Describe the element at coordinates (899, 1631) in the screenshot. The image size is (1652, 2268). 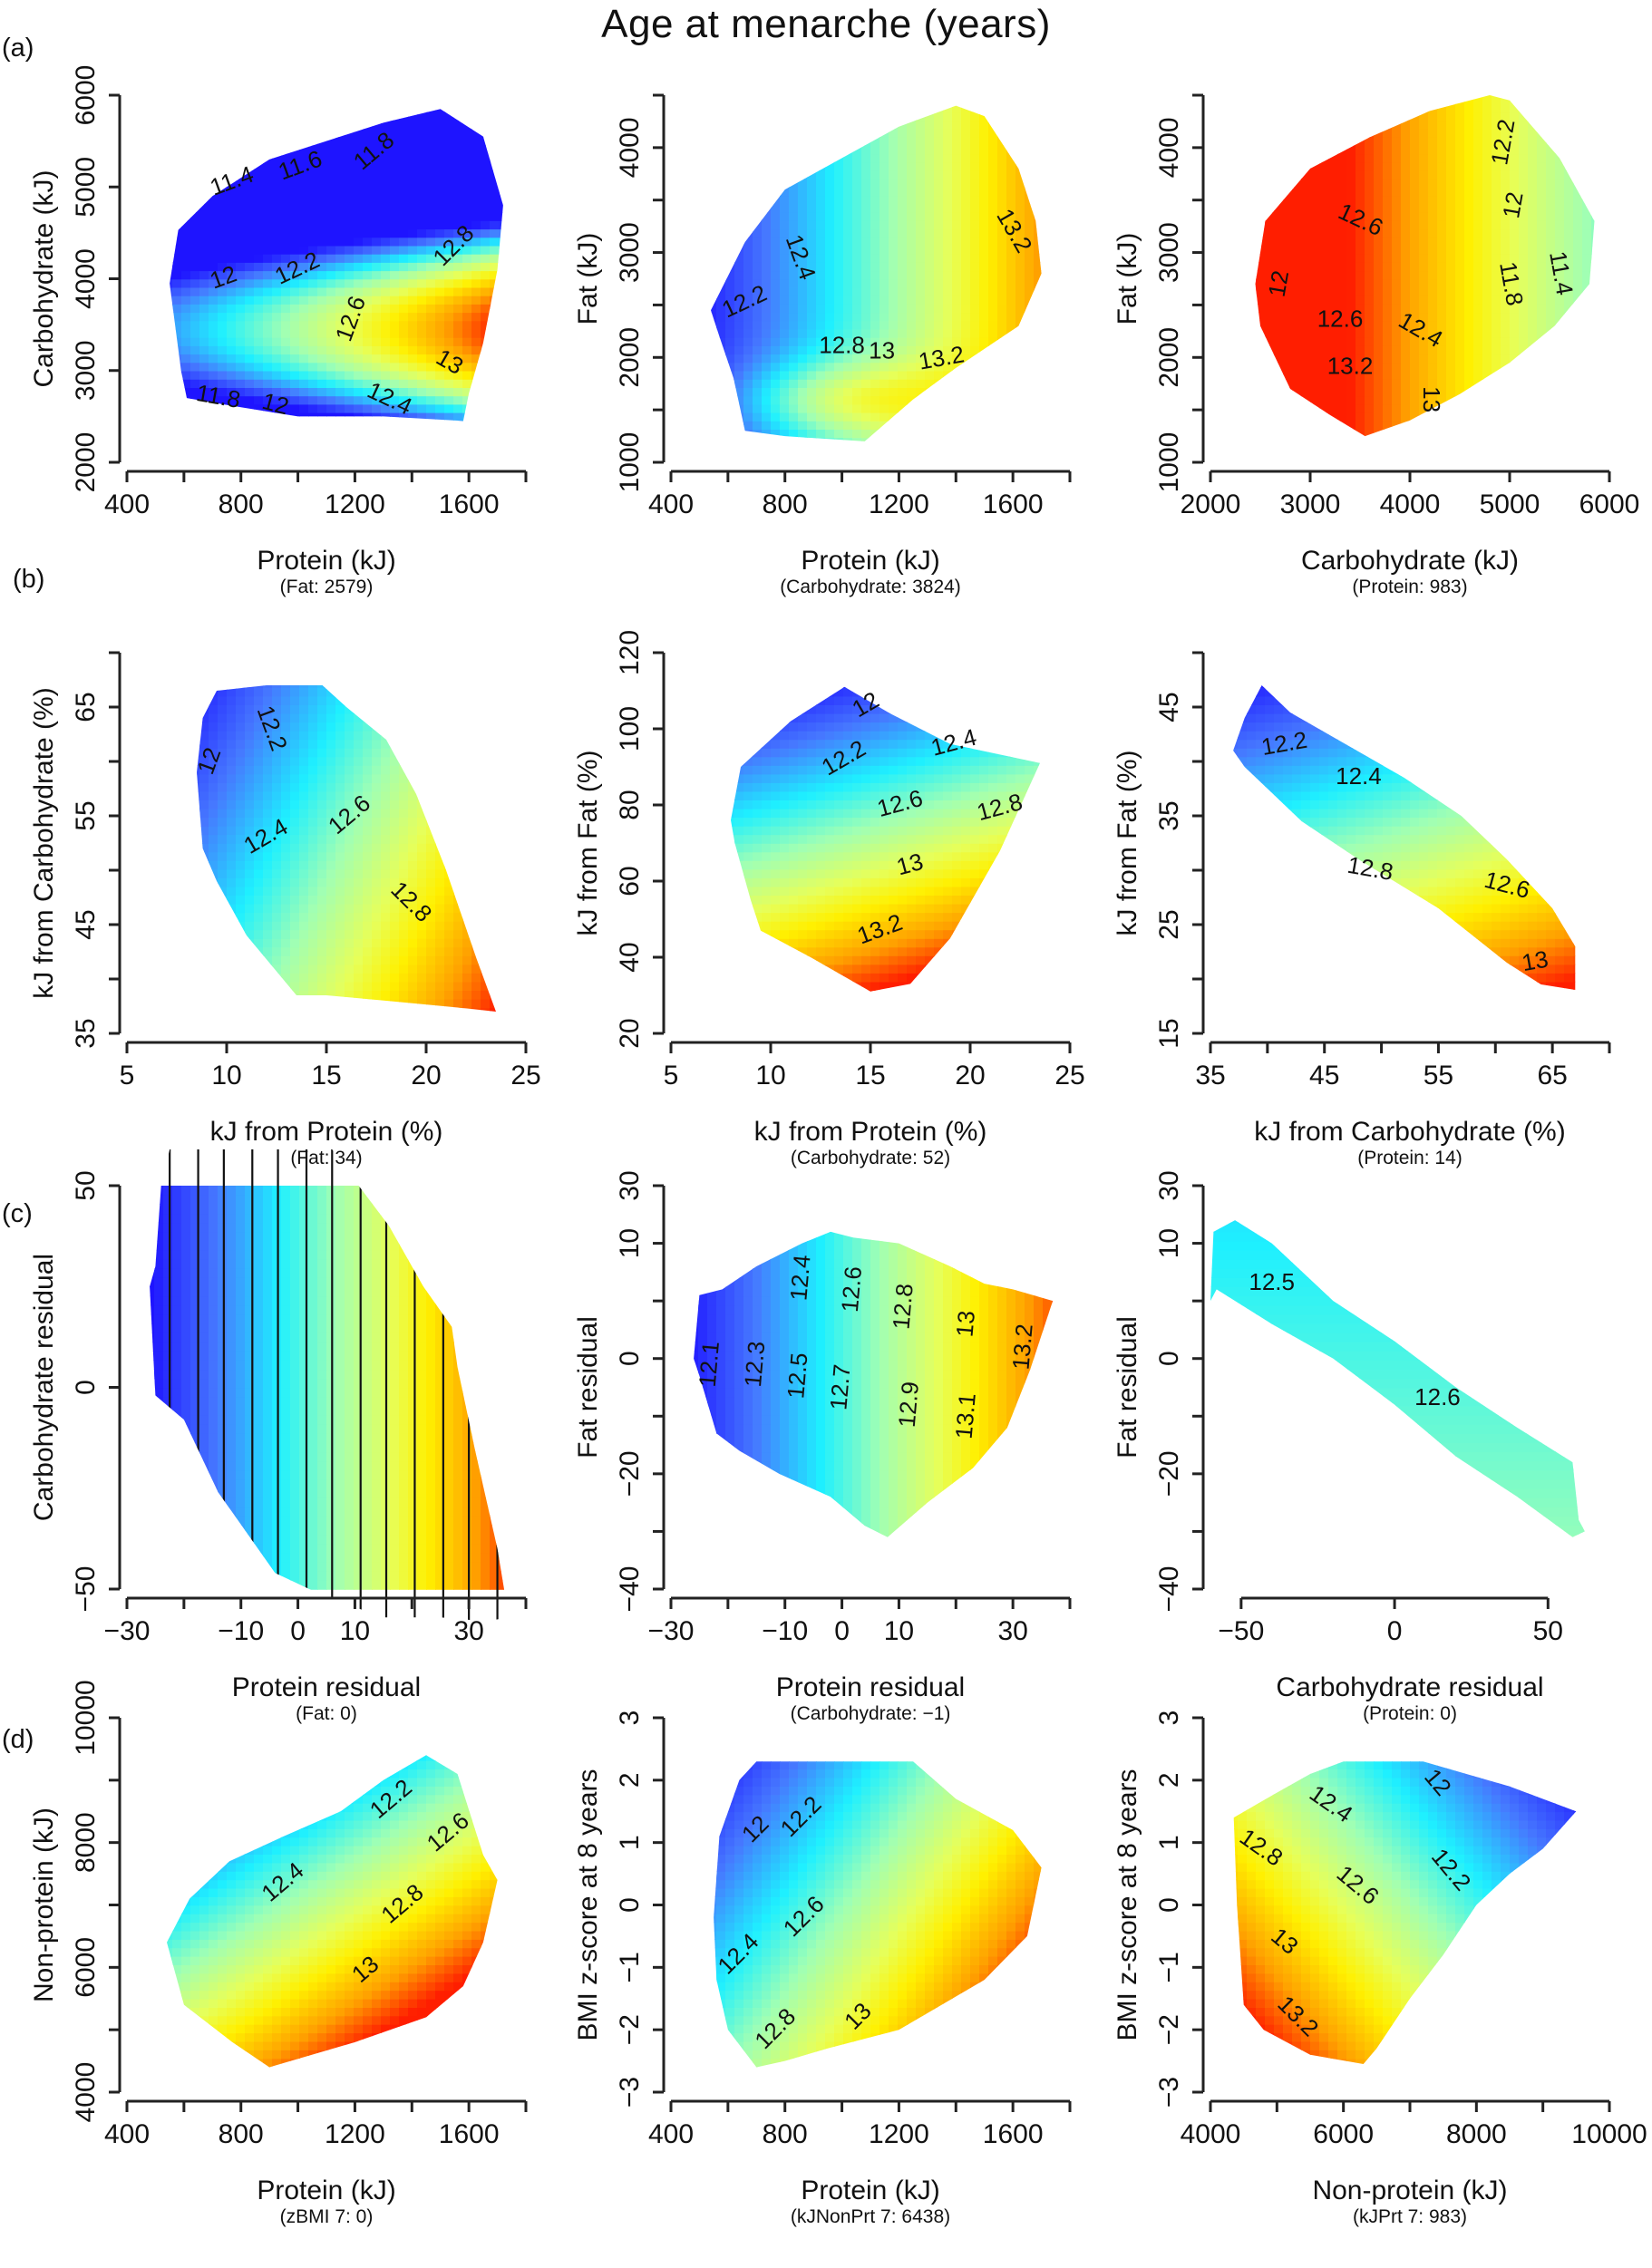
I see `x-tick-label: 10` at that location.